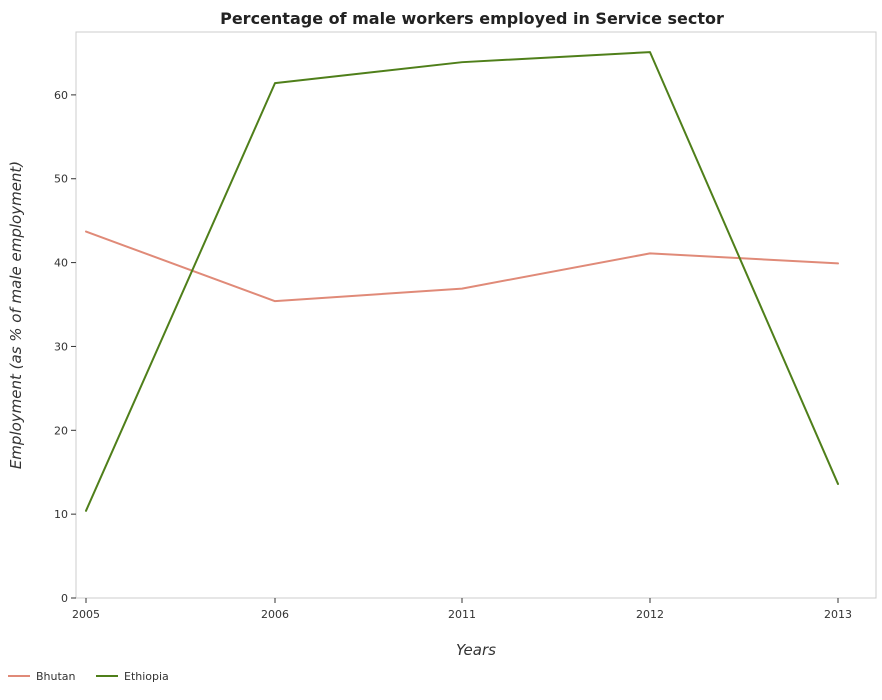  Describe the element at coordinates (275, 614) in the screenshot. I see `x-tick-label: 2006` at that location.